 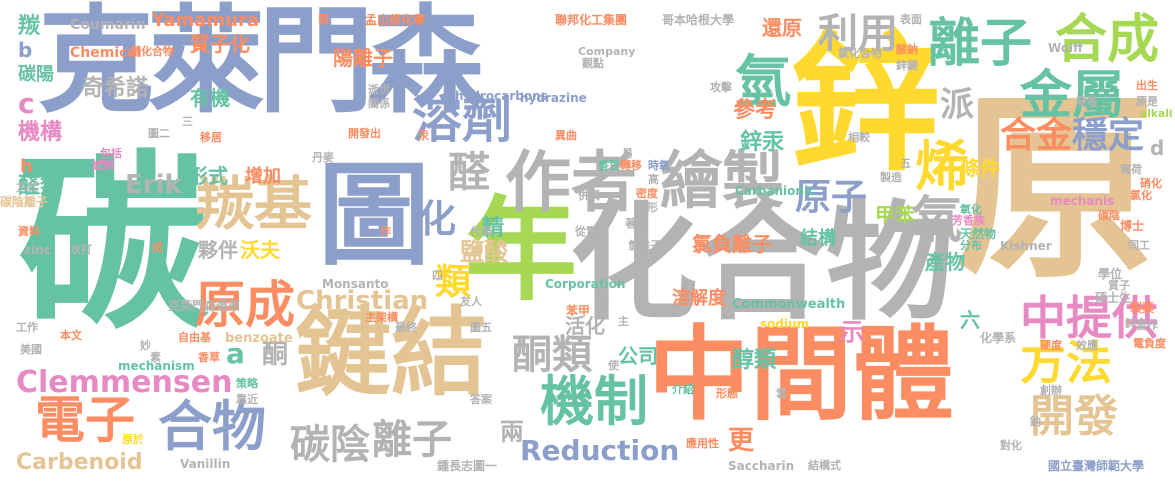 I want to click on word-stable: 穩定, so click(x=1108, y=135).